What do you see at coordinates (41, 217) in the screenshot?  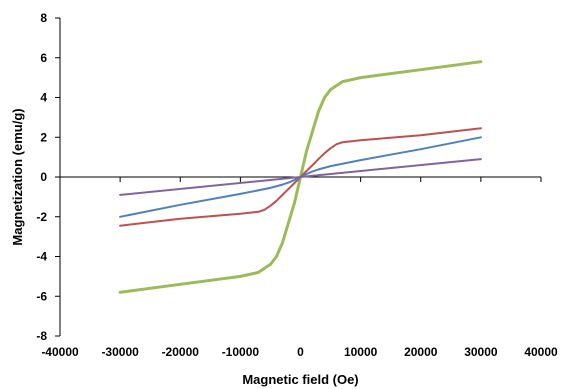 I see `y-tick-label: -2` at bounding box center [41, 217].